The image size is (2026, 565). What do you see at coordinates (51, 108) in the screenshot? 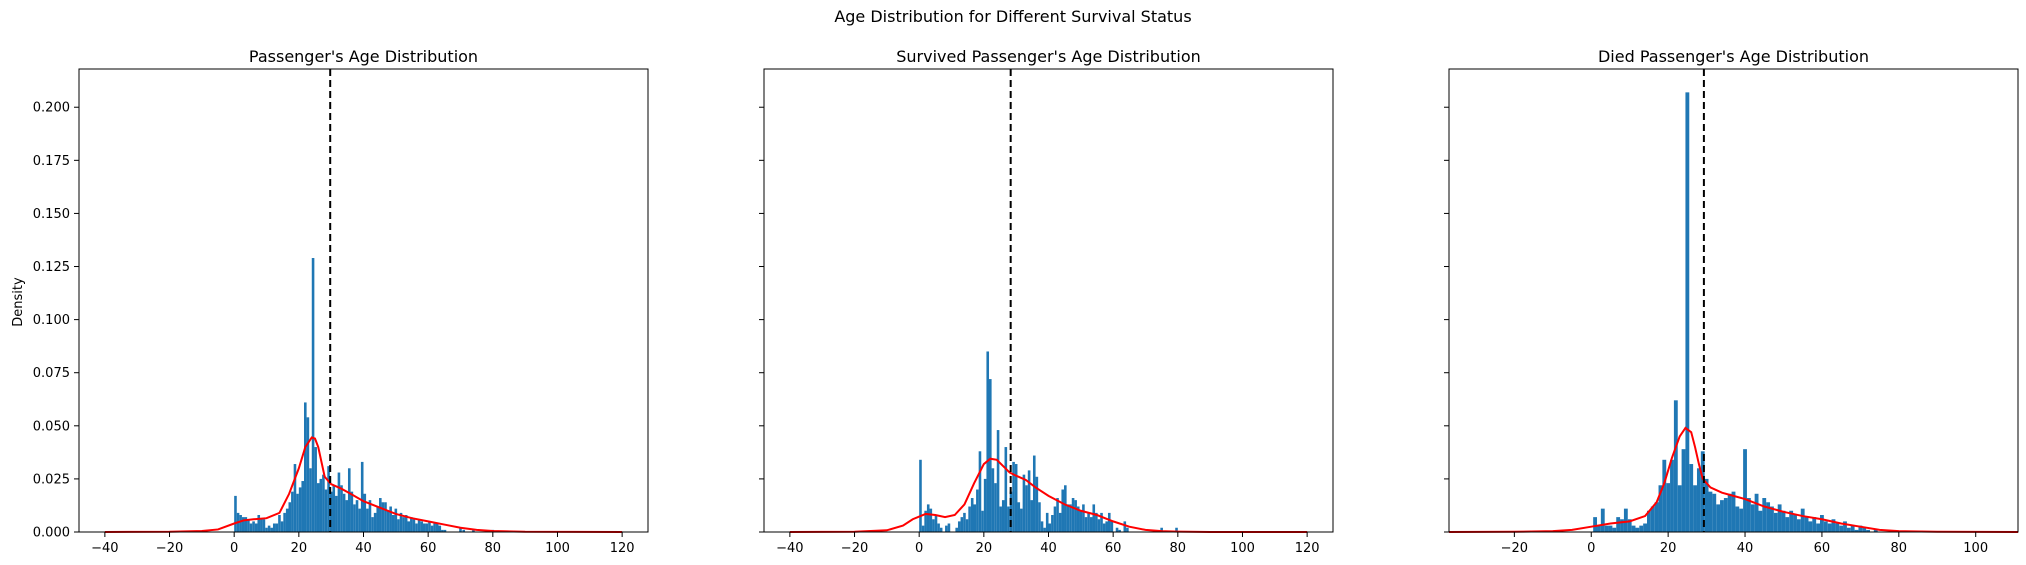
I see `y-tick-label: 0.200` at bounding box center [51, 108].